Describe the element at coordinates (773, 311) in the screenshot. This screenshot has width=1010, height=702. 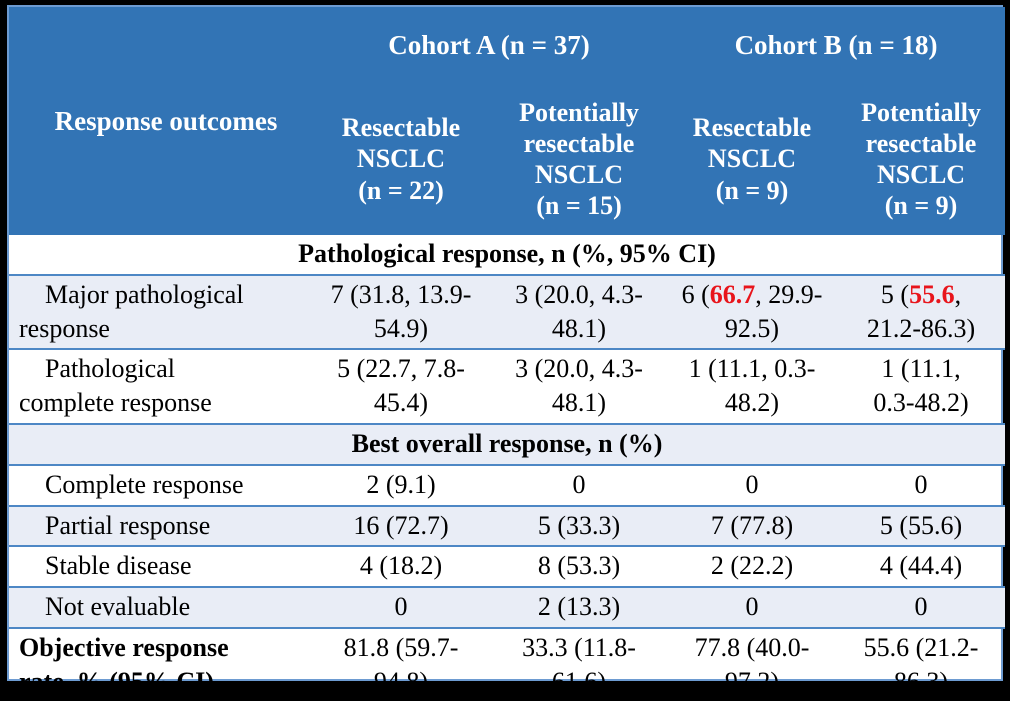
I see `value-part: , 29.9- 92.5)` at that location.